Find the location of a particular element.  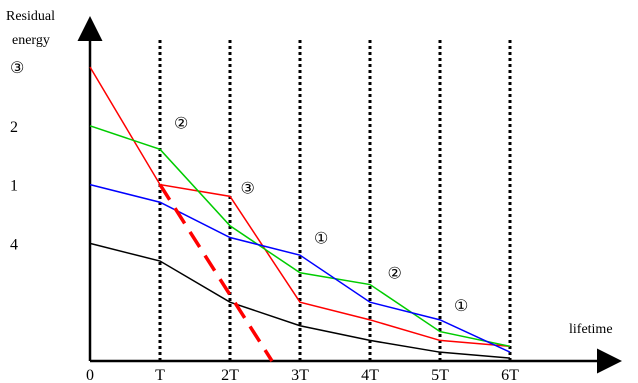

y-tick-label-3: 4 is located at coordinates (14, 244).